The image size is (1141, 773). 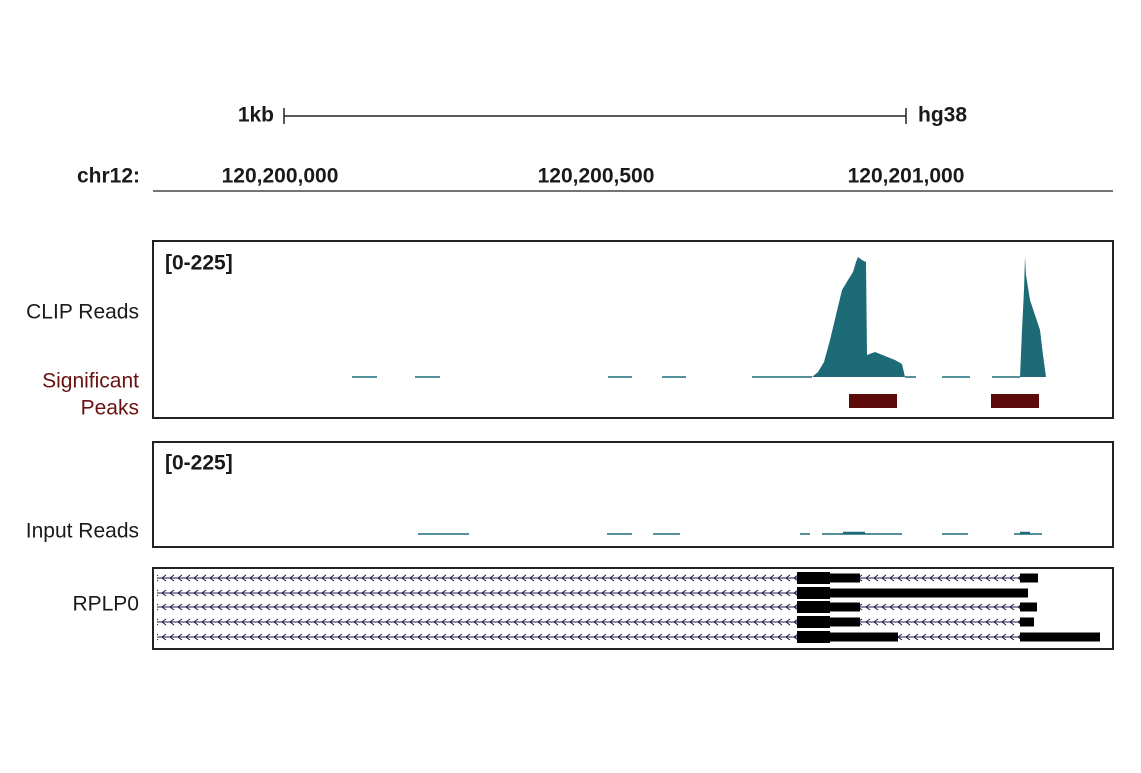 What do you see at coordinates (108, 176) in the screenshot?
I see `chromosome-label: chr12:` at bounding box center [108, 176].